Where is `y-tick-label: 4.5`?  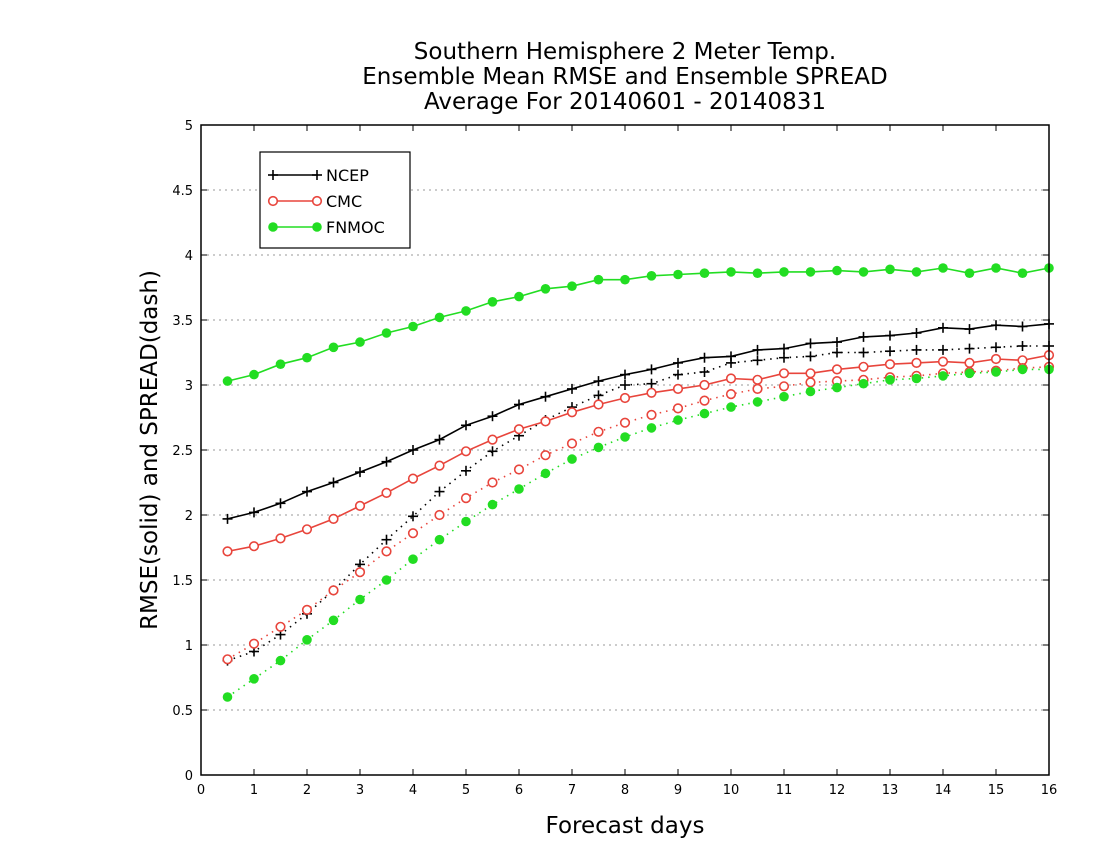 y-tick-label: 4.5 is located at coordinates (182, 191).